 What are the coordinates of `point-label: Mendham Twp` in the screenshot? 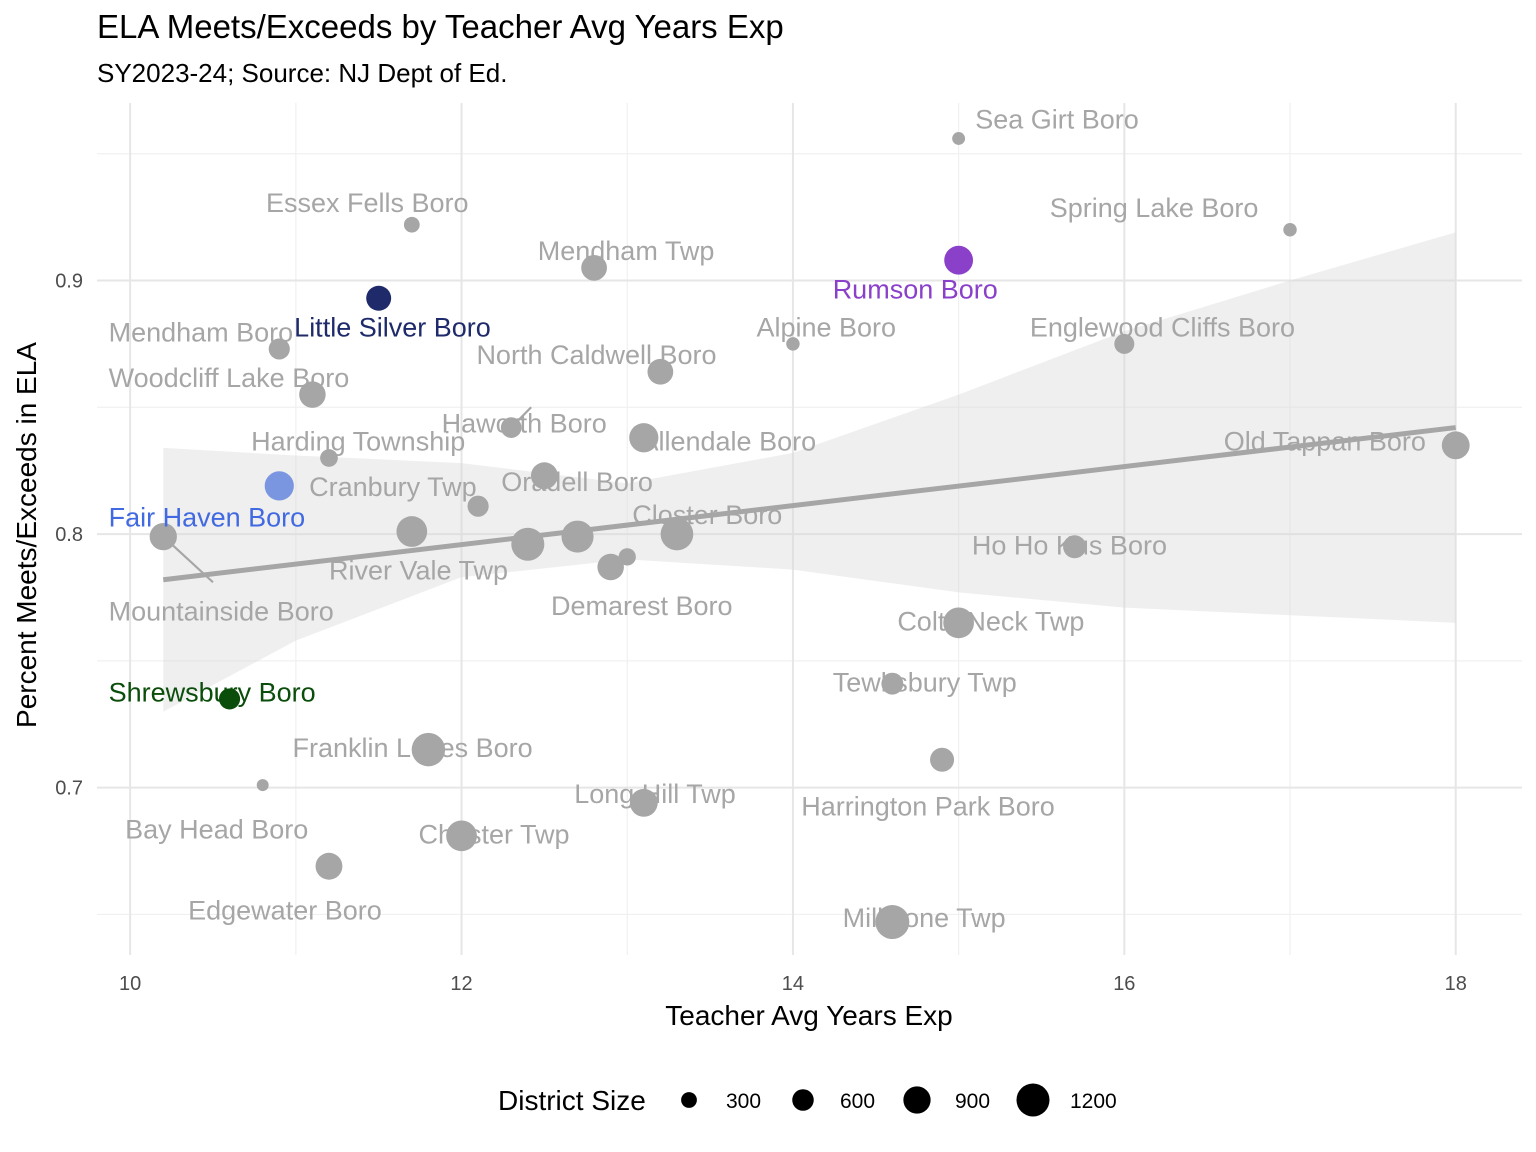 It's located at (626, 251).